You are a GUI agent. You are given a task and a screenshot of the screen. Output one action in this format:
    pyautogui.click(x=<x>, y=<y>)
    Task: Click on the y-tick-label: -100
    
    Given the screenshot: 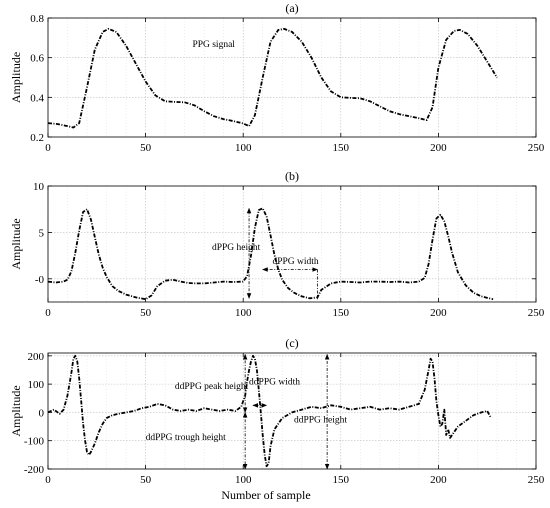 What is the action you would take?
    pyautogui.click(x=34, y=442)
    